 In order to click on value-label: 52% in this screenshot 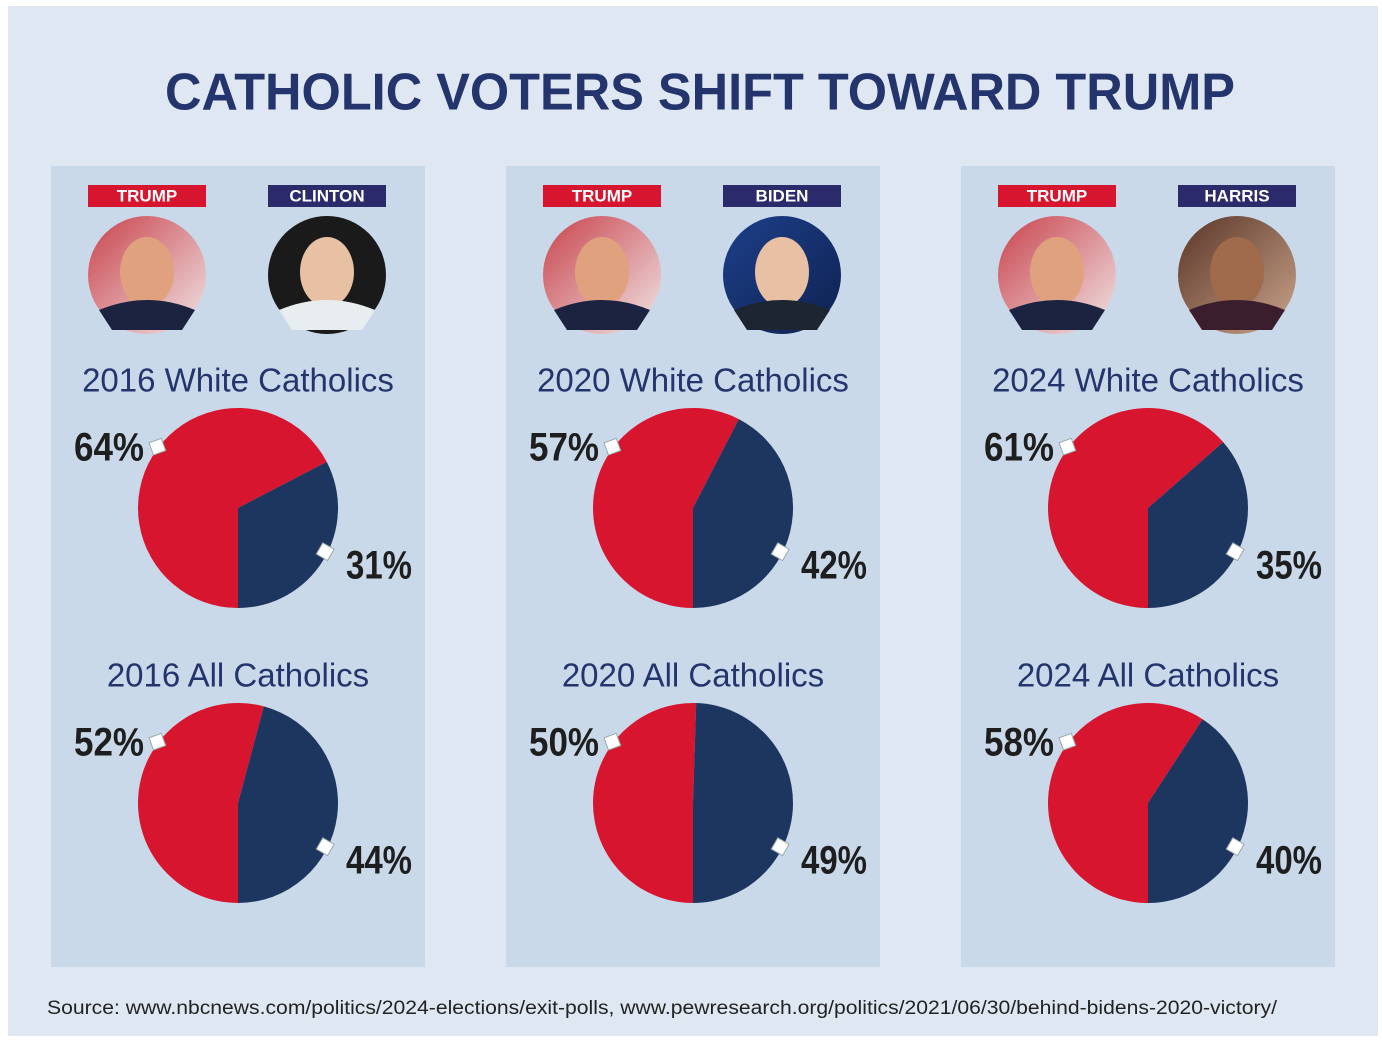, I will do `click(109, 743)`.